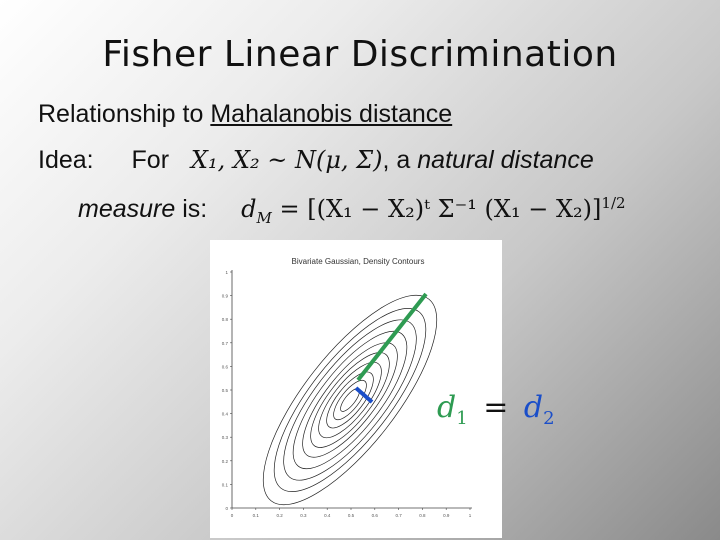  Describe the element at coordinates (279, 515) in the screenshot. I see `x-tick-label: 0.2` at that location.